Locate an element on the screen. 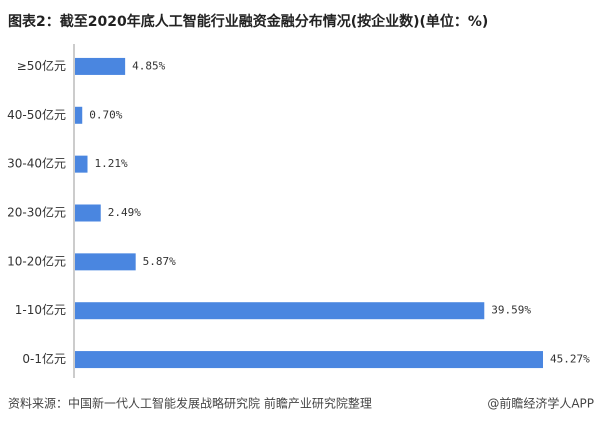 The height and width of the screenshot is (424, 601). category-label: ≥50亿元 is located at coordinates (41, 65).